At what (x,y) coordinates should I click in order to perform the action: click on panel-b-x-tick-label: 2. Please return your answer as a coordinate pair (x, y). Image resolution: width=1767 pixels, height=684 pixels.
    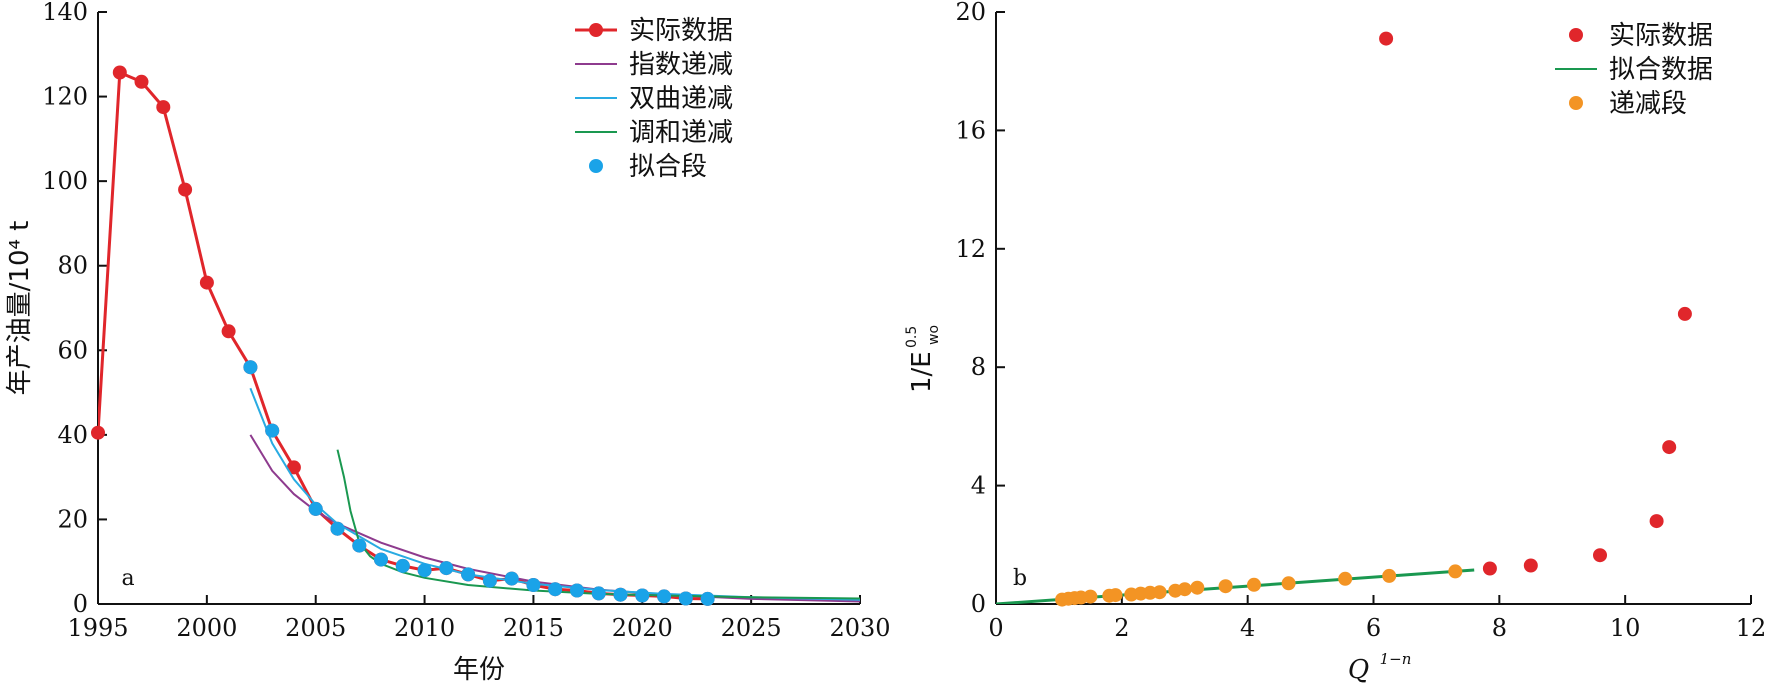
    Looking at the image, I should click on (1121, 628).